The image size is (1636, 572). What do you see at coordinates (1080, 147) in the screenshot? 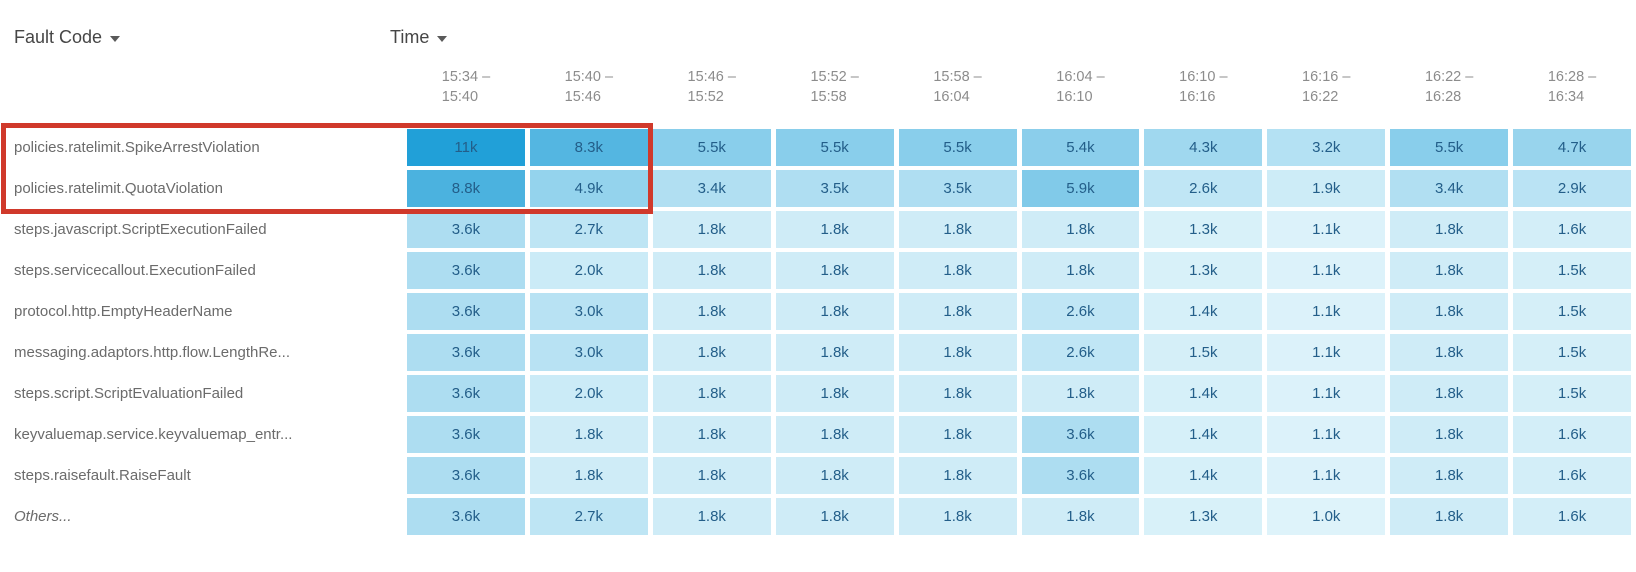
I see `heatmap-cell: 5.4k` at bounding box center [1080, 147].